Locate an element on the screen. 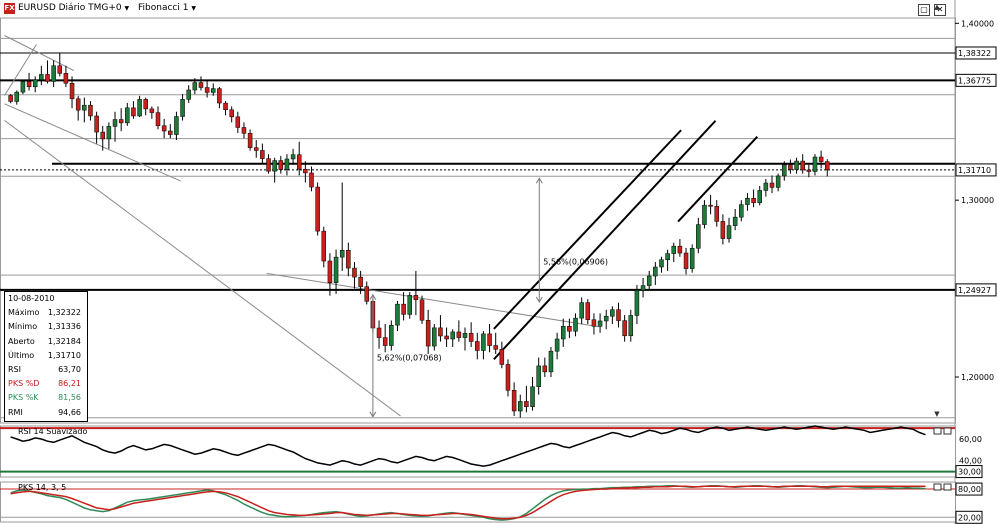  symbol-label: EURUSD Diário TMG+0 is located at coordinates (70, 8).